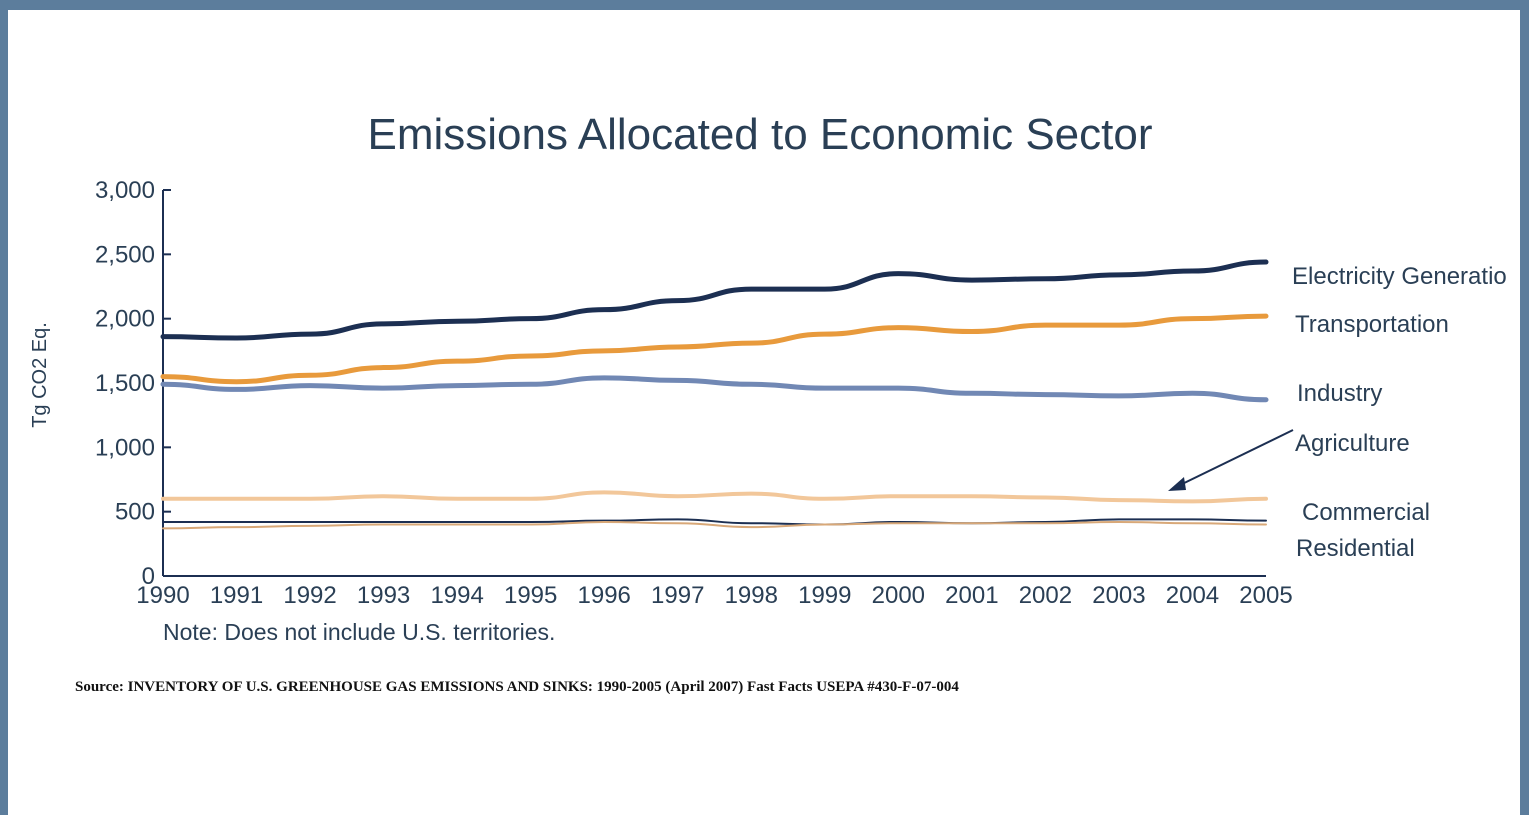  What do you see at coordinates (135, 512) in the screenshot?
I see `y-tick-label: 500` at bounding box center [135, 512].